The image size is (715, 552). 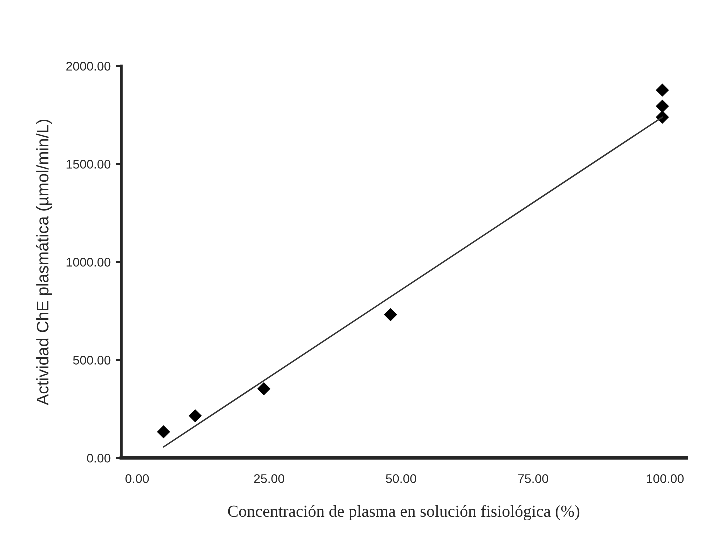 What do you see at coordinates (269, 479) in the screenshot?
I see `x-tick-label: 25.00` at bounding box center [269, 479].